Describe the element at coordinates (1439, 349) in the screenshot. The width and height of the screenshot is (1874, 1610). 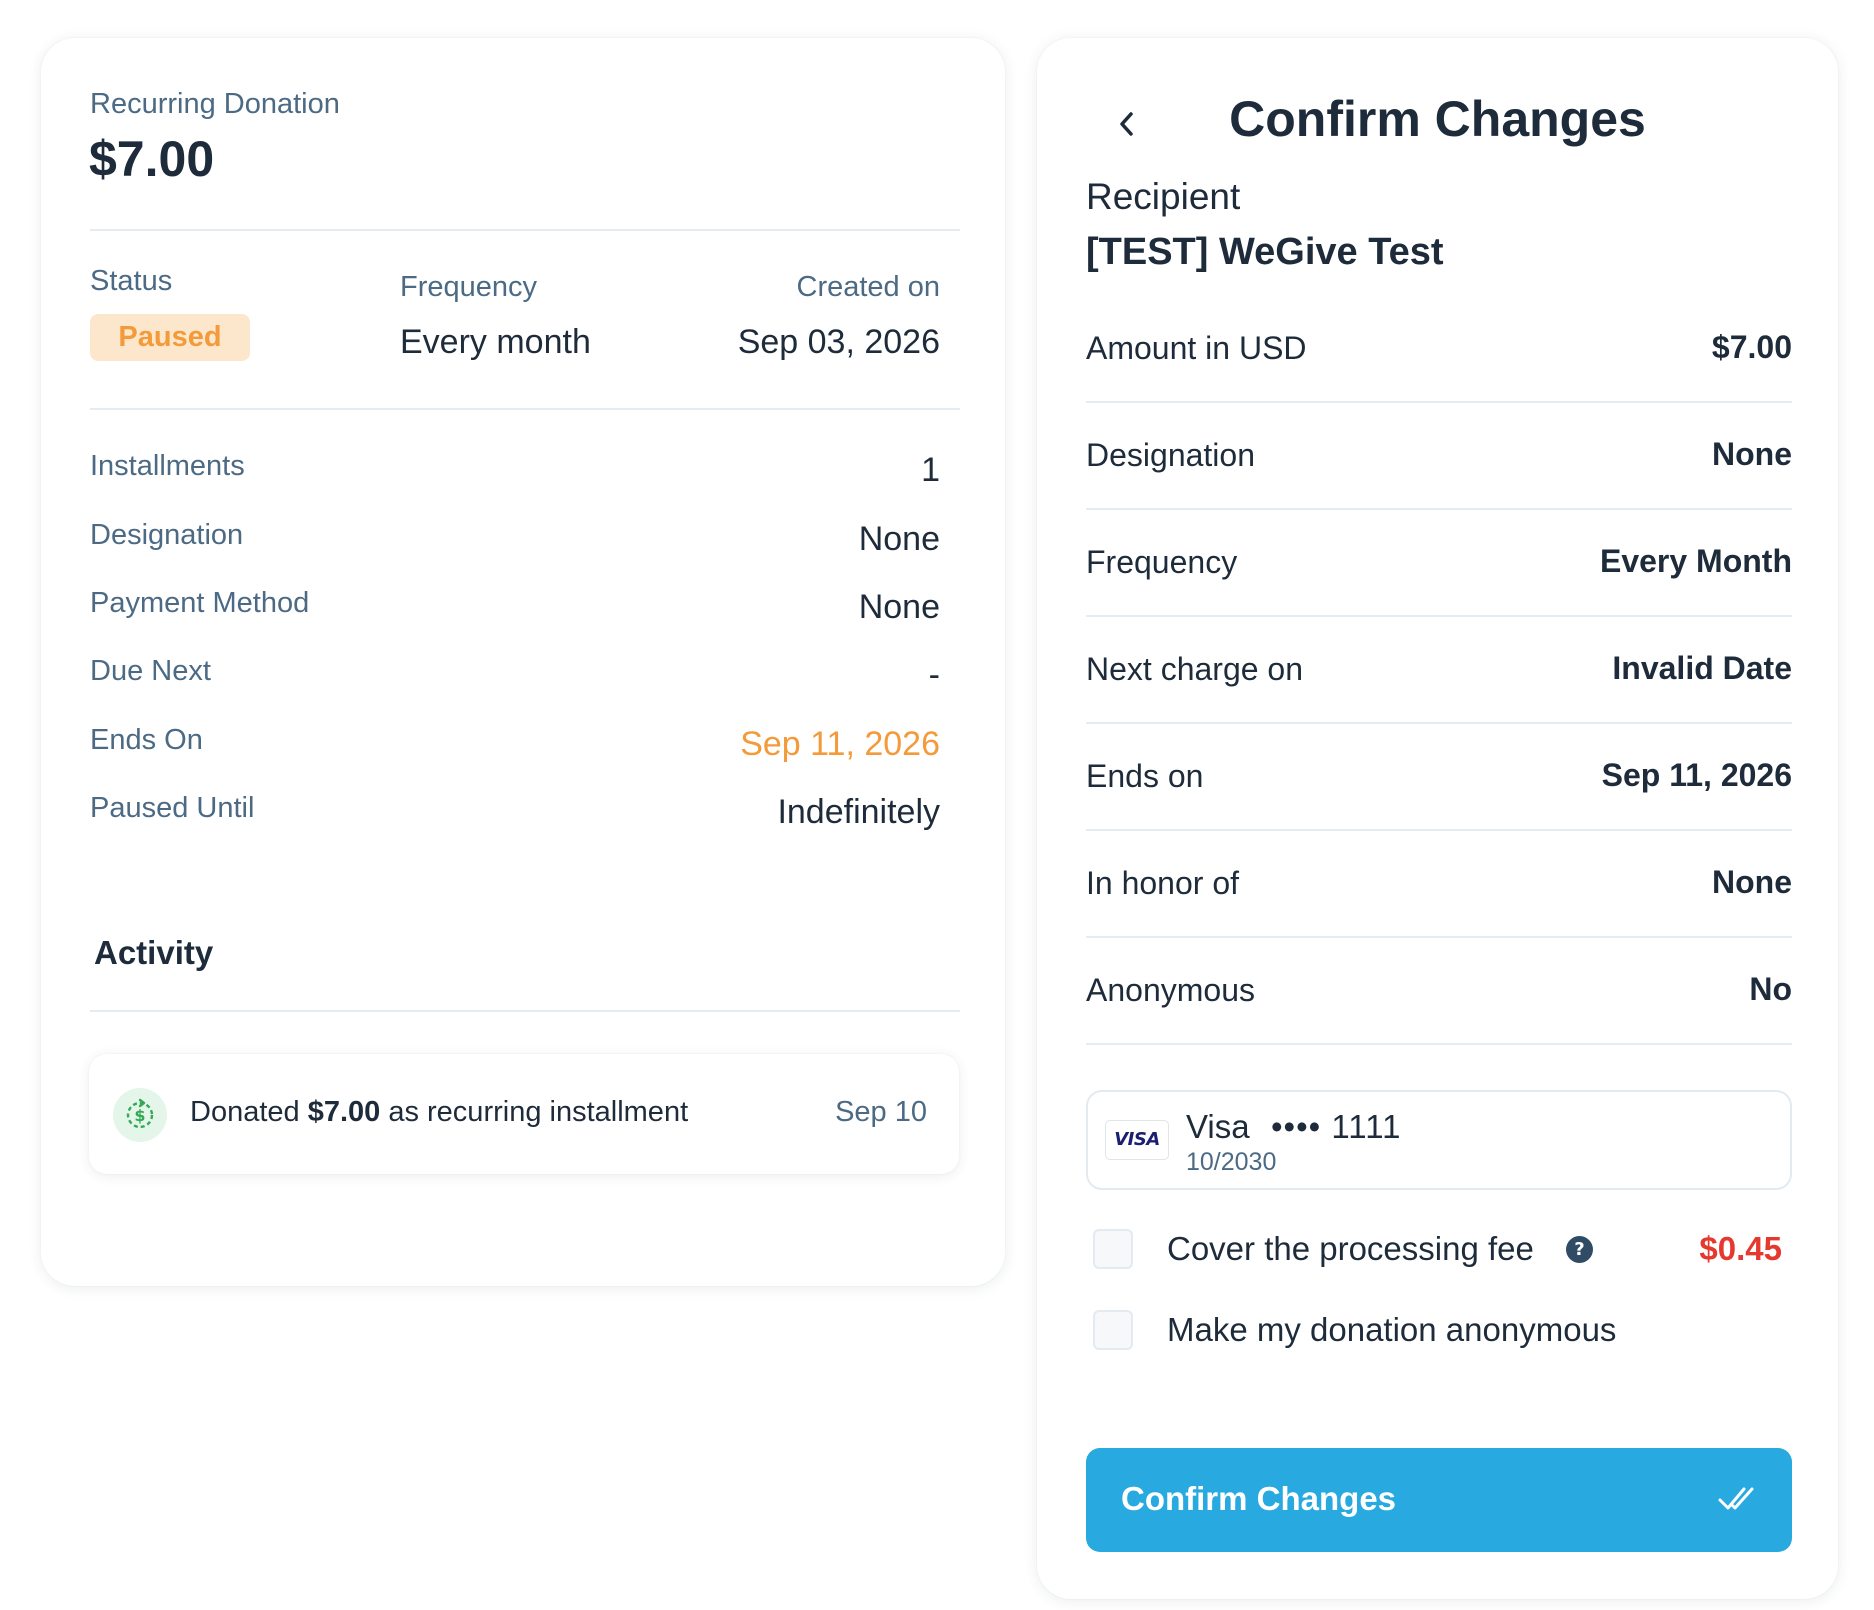
I see `summary-row-amount: Amount in USD $7.00` at that location.